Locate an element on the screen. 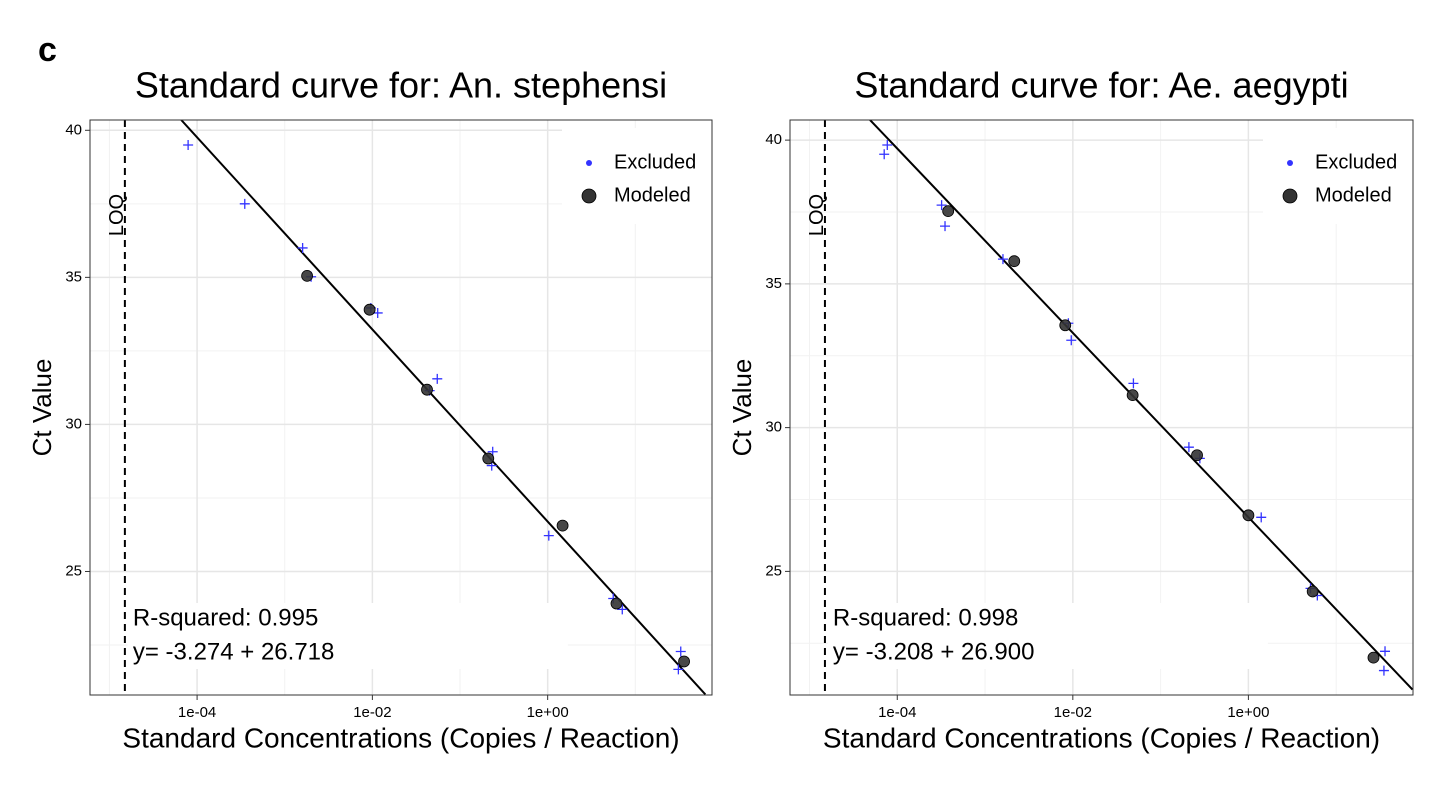  annotation: R-squared: 0.998 is located at coordinates (925, 617).